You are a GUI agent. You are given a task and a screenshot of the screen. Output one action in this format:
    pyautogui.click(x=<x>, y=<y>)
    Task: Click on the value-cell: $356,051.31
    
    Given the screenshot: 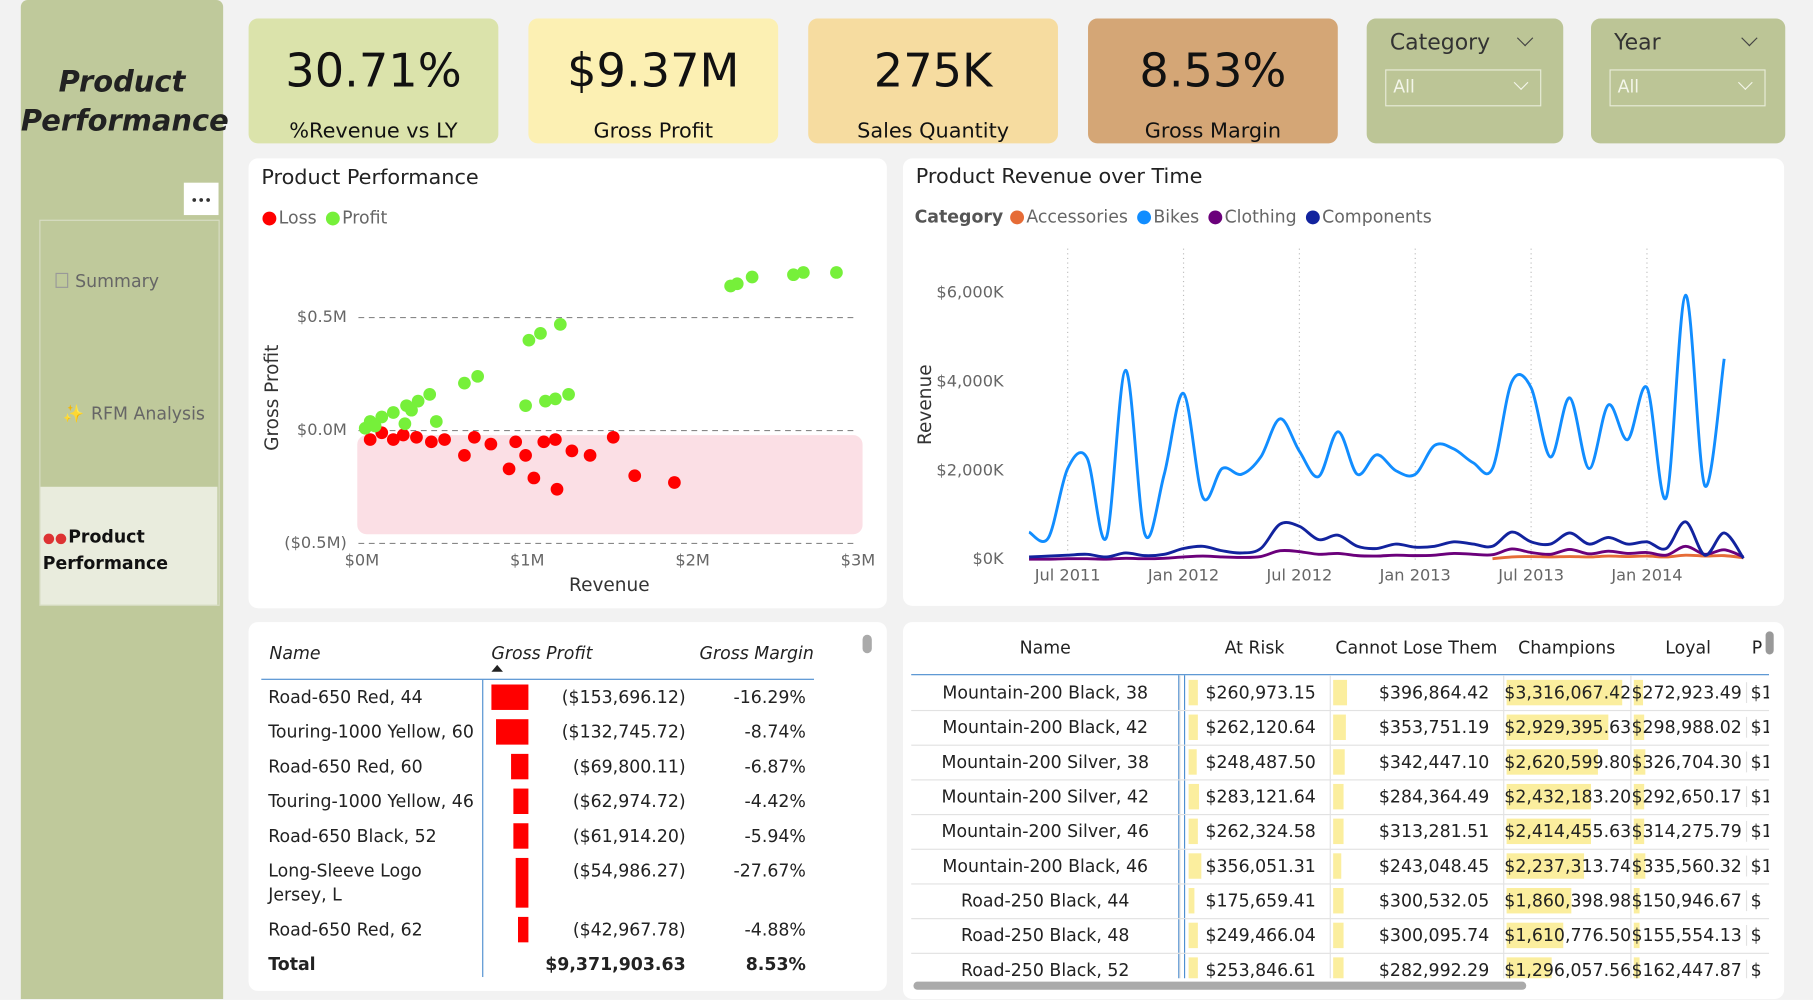 What is the action you would take?
    pyautogui.click(x=1254, y=866)
    